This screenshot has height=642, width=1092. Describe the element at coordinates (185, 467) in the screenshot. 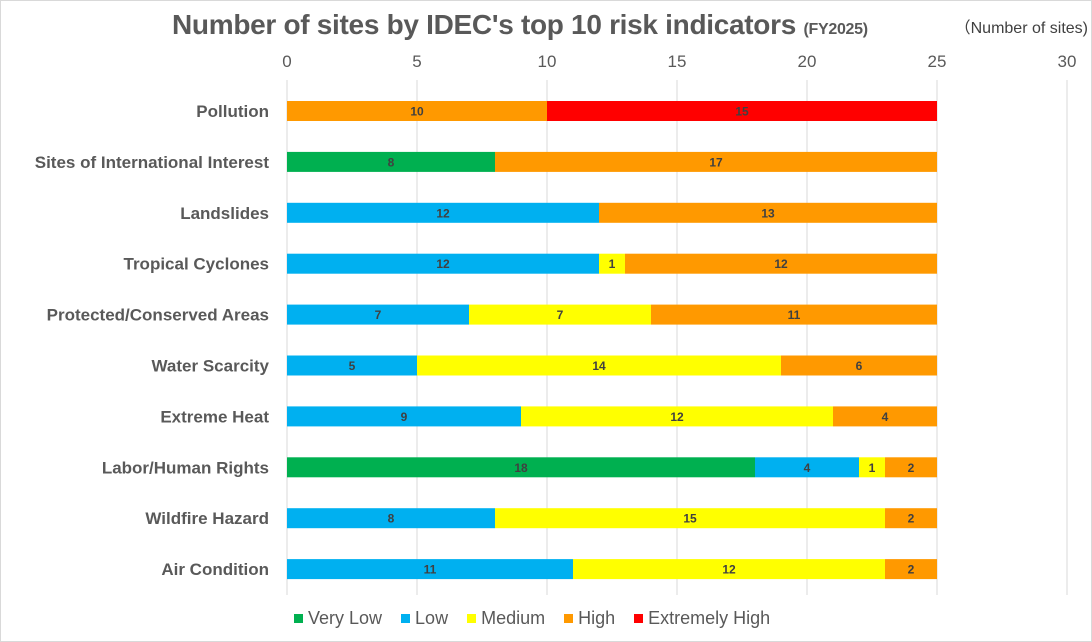

I see `y-category-label: Labor/Human Rights` at that location.